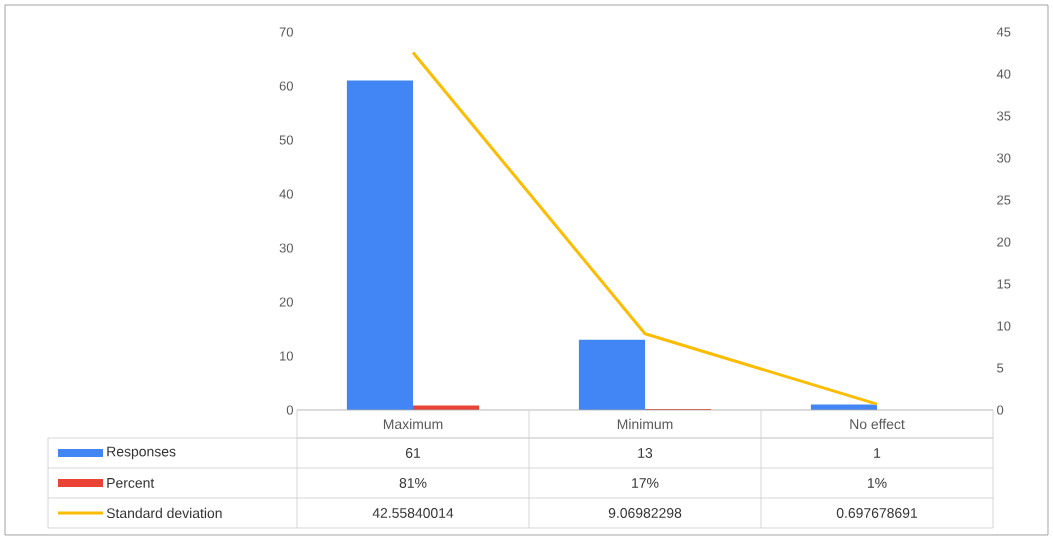 This screenshot has height=540, width=1053. I want to click on y-tick-label: 0, so click(289, 410).